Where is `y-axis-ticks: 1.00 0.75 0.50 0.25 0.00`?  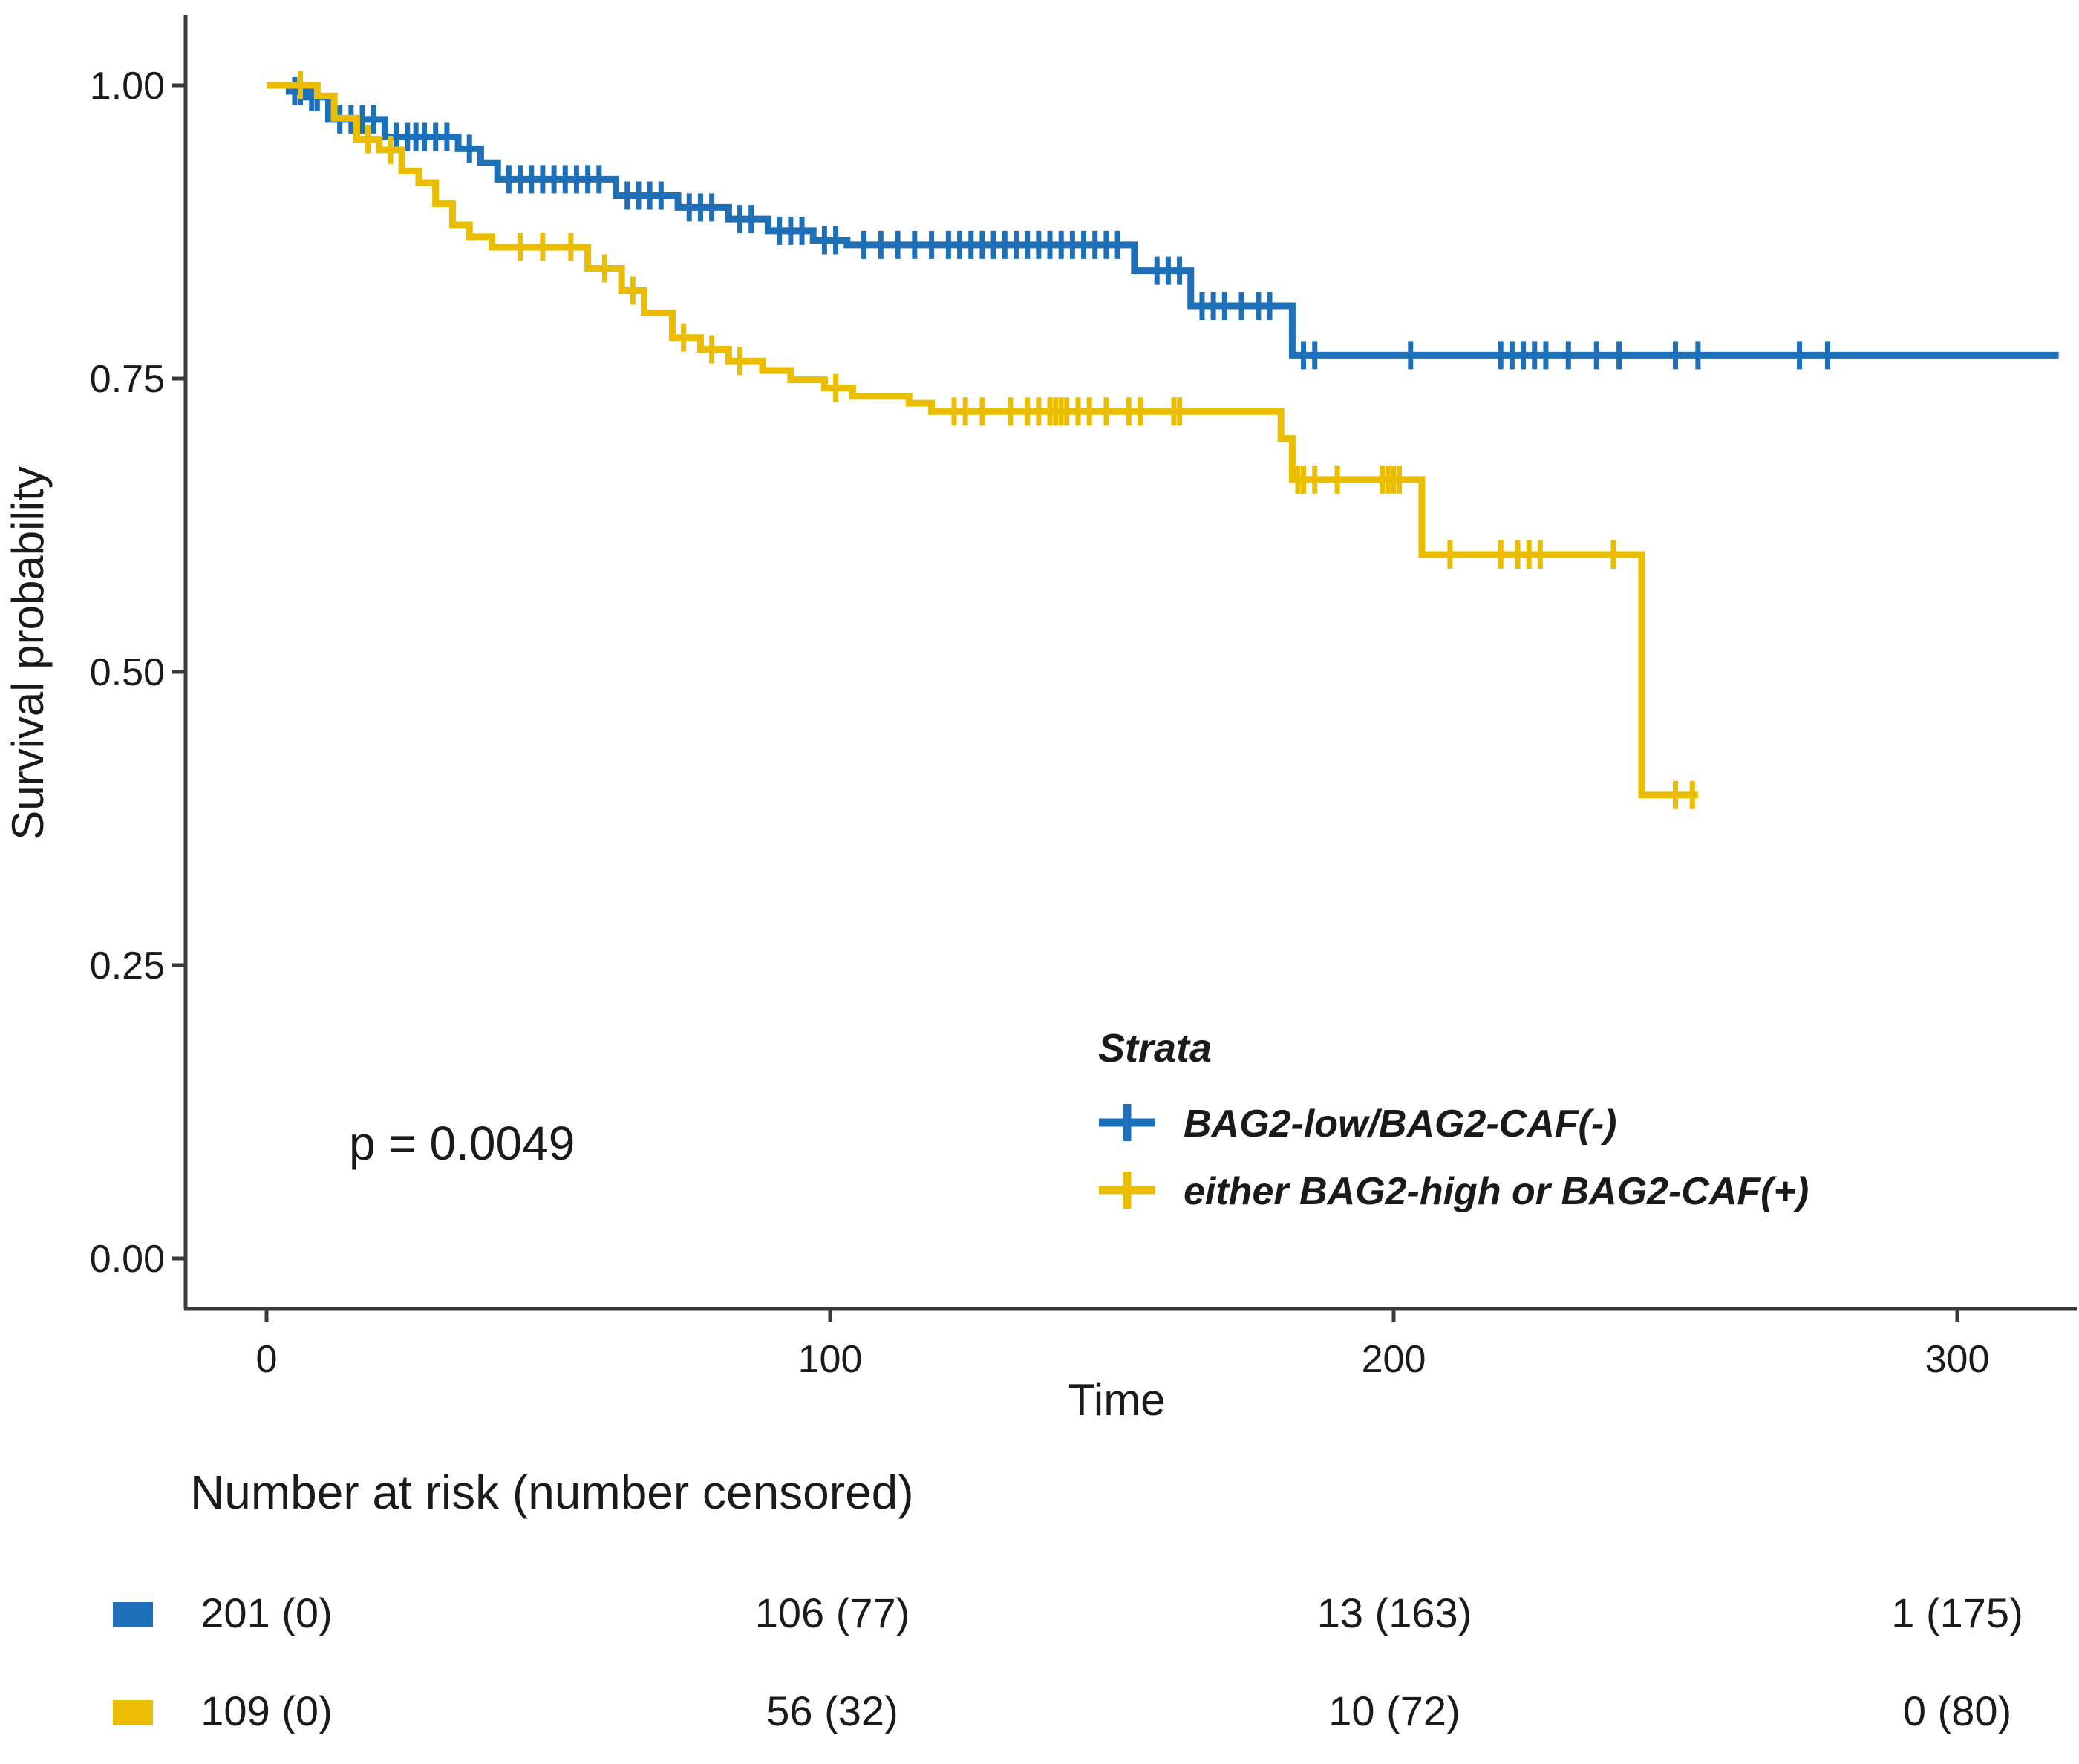 y-axis-ticks: 1.00 0.75 0.50 0.25 0.00 is located at coordinates (138, 673).